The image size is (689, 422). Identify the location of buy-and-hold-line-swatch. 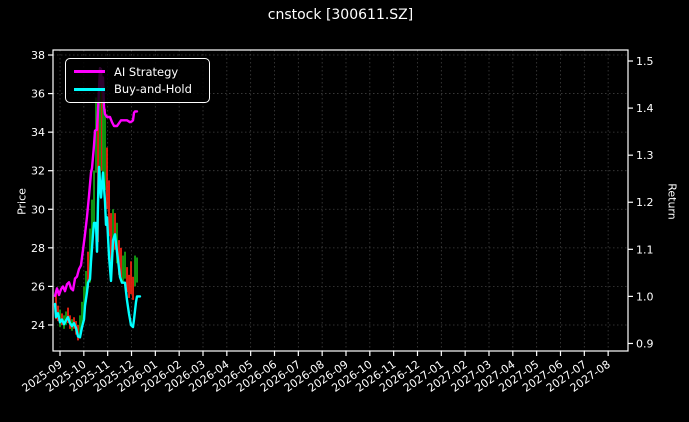
(89, 89).